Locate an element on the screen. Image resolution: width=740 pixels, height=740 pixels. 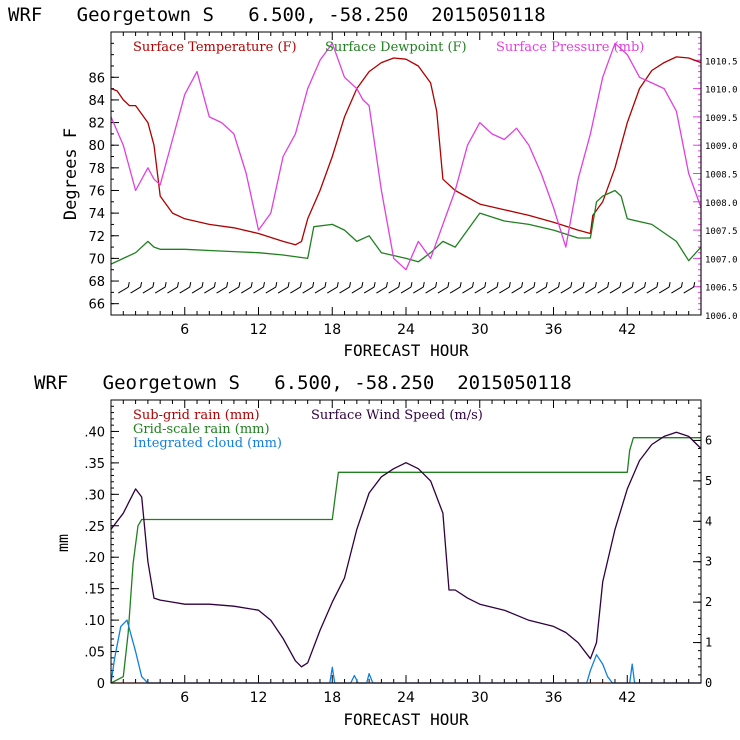
y-tick-label: 72 is located at coordinates (96, 237).